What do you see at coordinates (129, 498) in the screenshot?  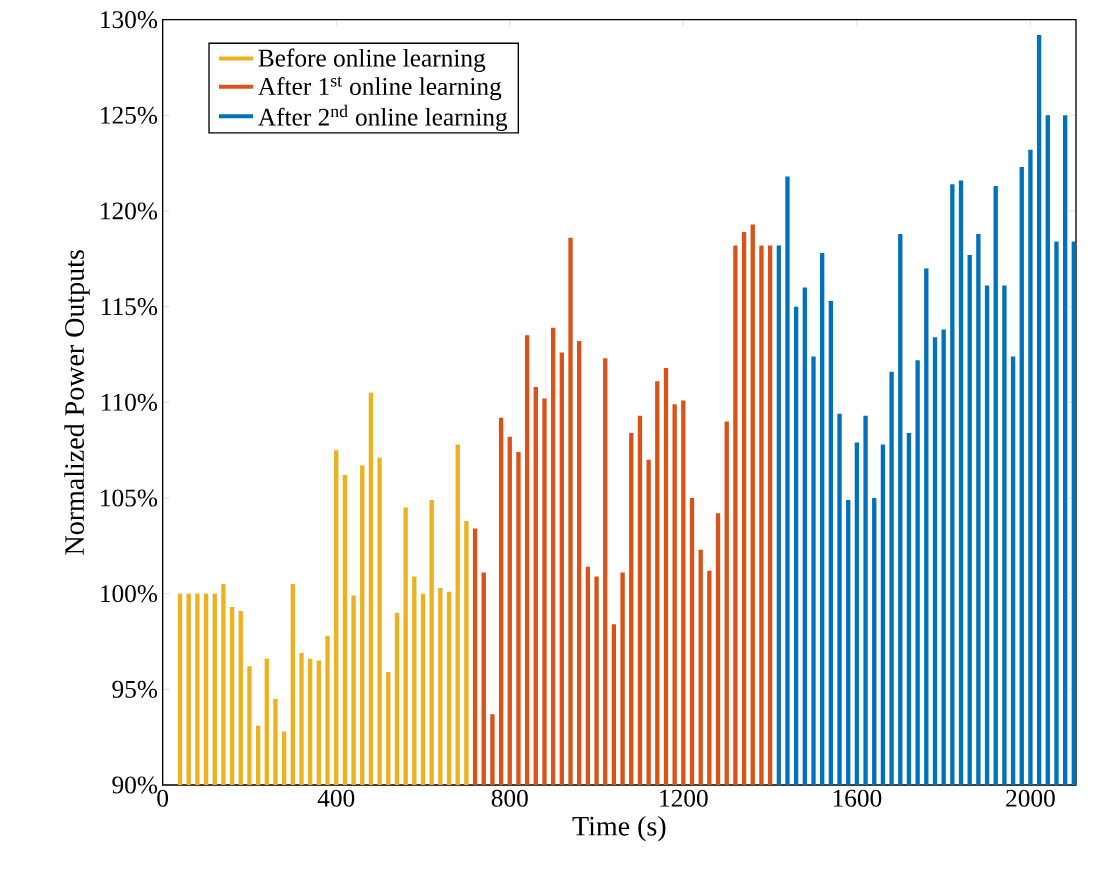 I see `y-tick-label: 105%` at bounding box center [129, 498].